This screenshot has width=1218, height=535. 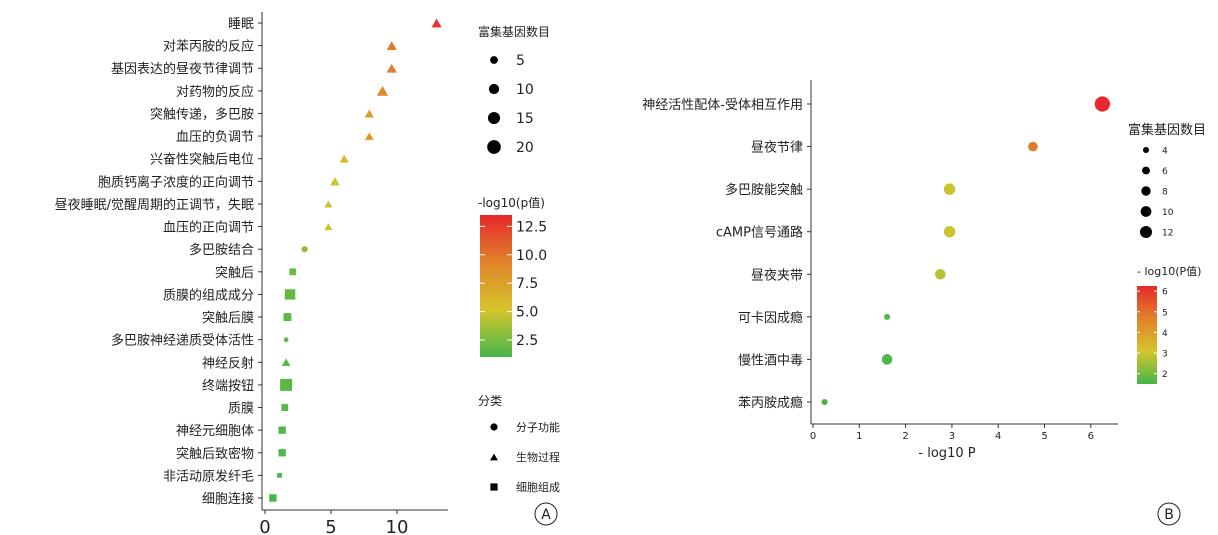 What do you see at coordinates (228, 318) in the screenshot?
I see `y-tick-label-a: 突触后膜` at bounding box center [228, 318].